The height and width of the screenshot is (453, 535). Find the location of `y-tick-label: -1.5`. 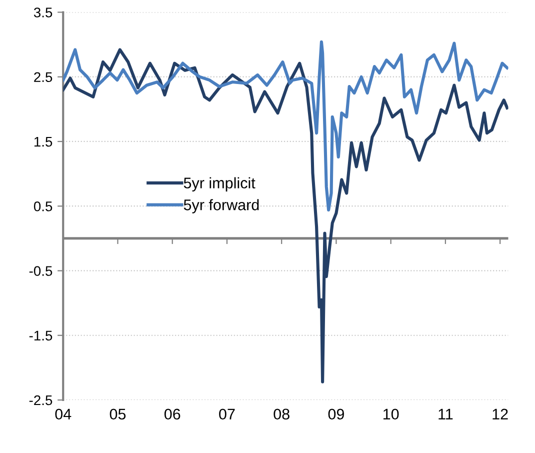

y-tick-label: -1.5 is located at coordinates (40, 335).